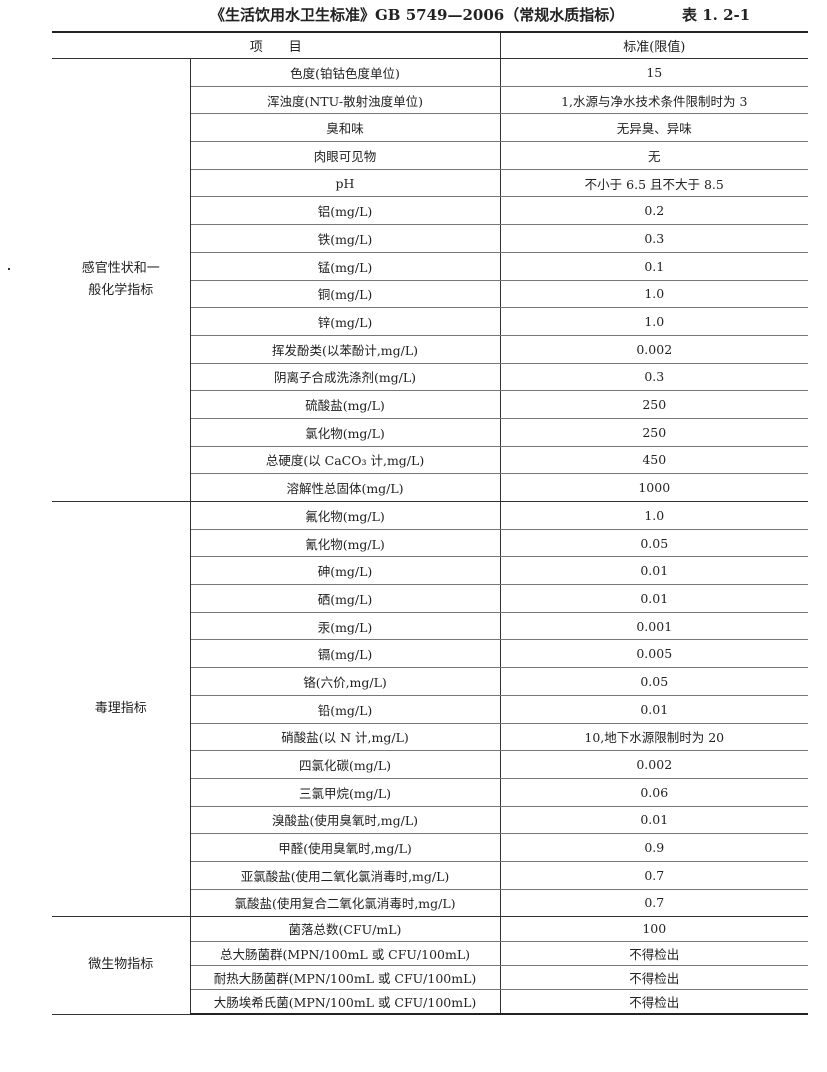 This screenshot has height=1072, width=827. Describe the element at coordinates (345, 1002) in the screenshot. I see `item-cell: 大肠埃希氏菌(MPN/100mL 或 CFU/100mL)` at that location.